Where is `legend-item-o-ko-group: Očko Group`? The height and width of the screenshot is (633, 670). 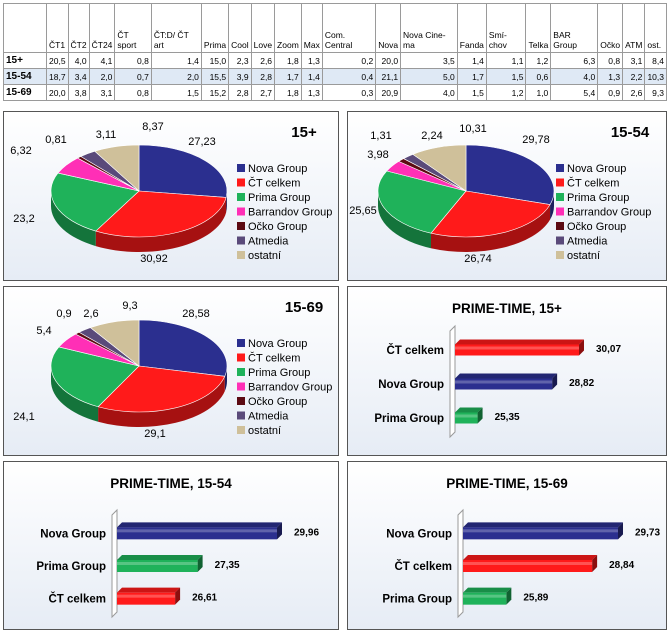 legend-item-o-ko-group: Očko Group is located at coordinates (596, 227).